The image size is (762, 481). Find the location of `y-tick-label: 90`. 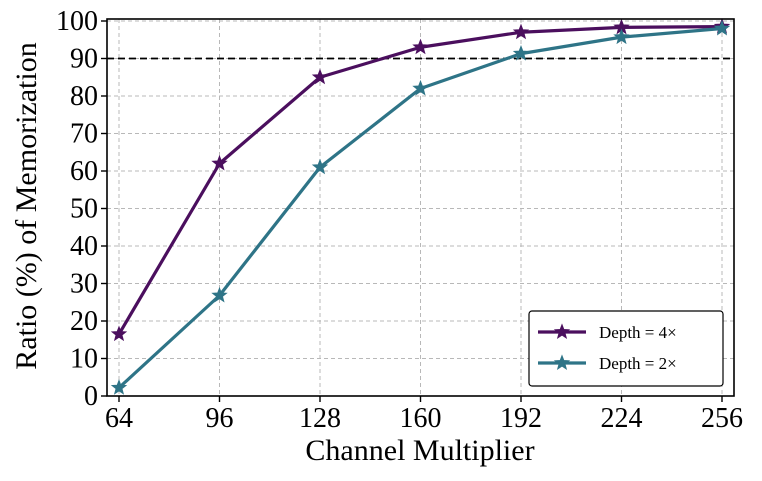

y-tick-label: 90 is located at coordinates (84, 59).